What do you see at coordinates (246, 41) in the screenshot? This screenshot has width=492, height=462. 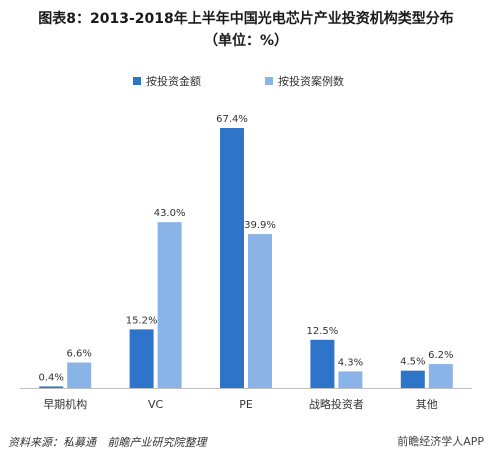 I see `chart-title-line2: （单位：%）` at bounding box center [246, 41].